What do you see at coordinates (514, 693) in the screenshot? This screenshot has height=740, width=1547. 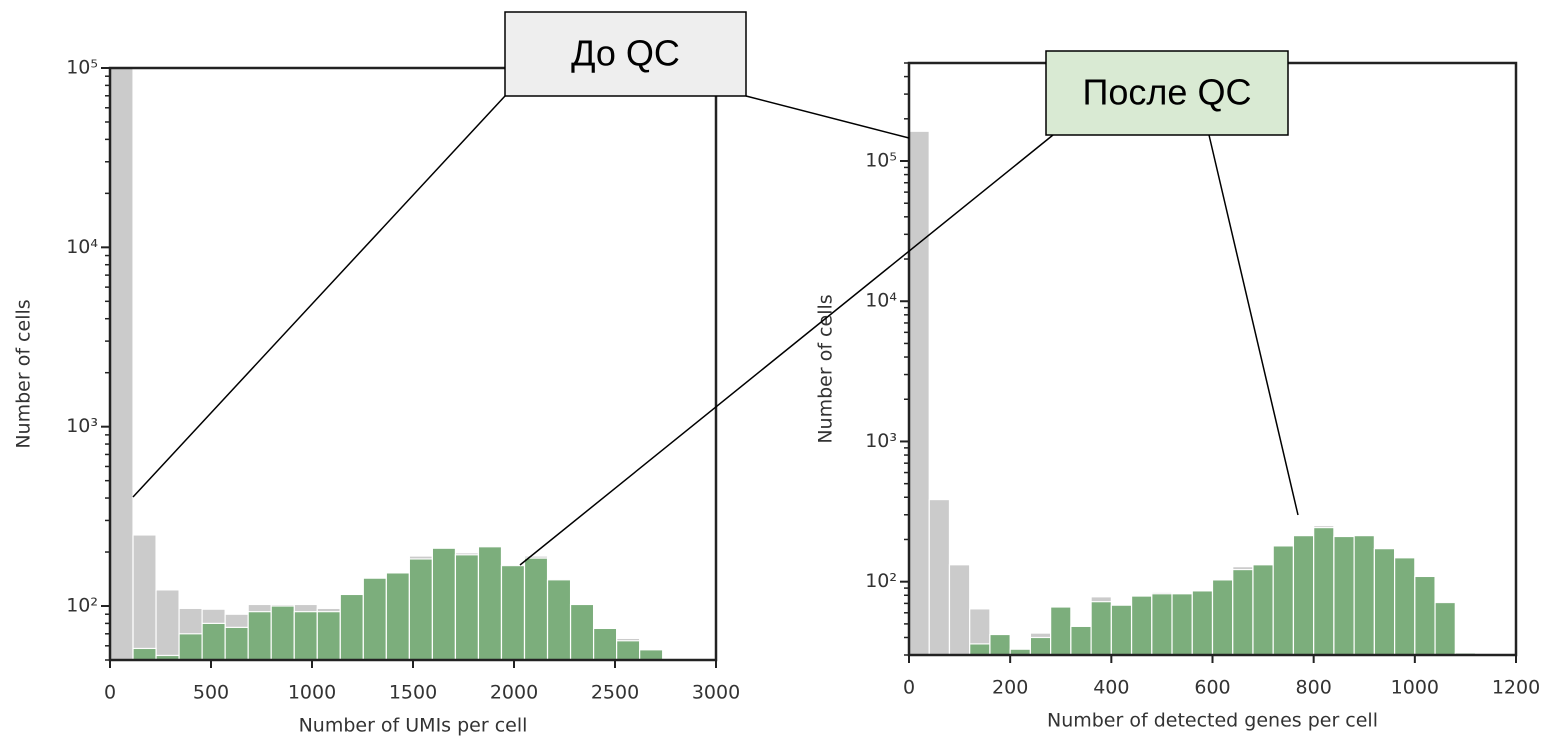 I see `x-tick-label: 2000` at bounding box center [514, 693].